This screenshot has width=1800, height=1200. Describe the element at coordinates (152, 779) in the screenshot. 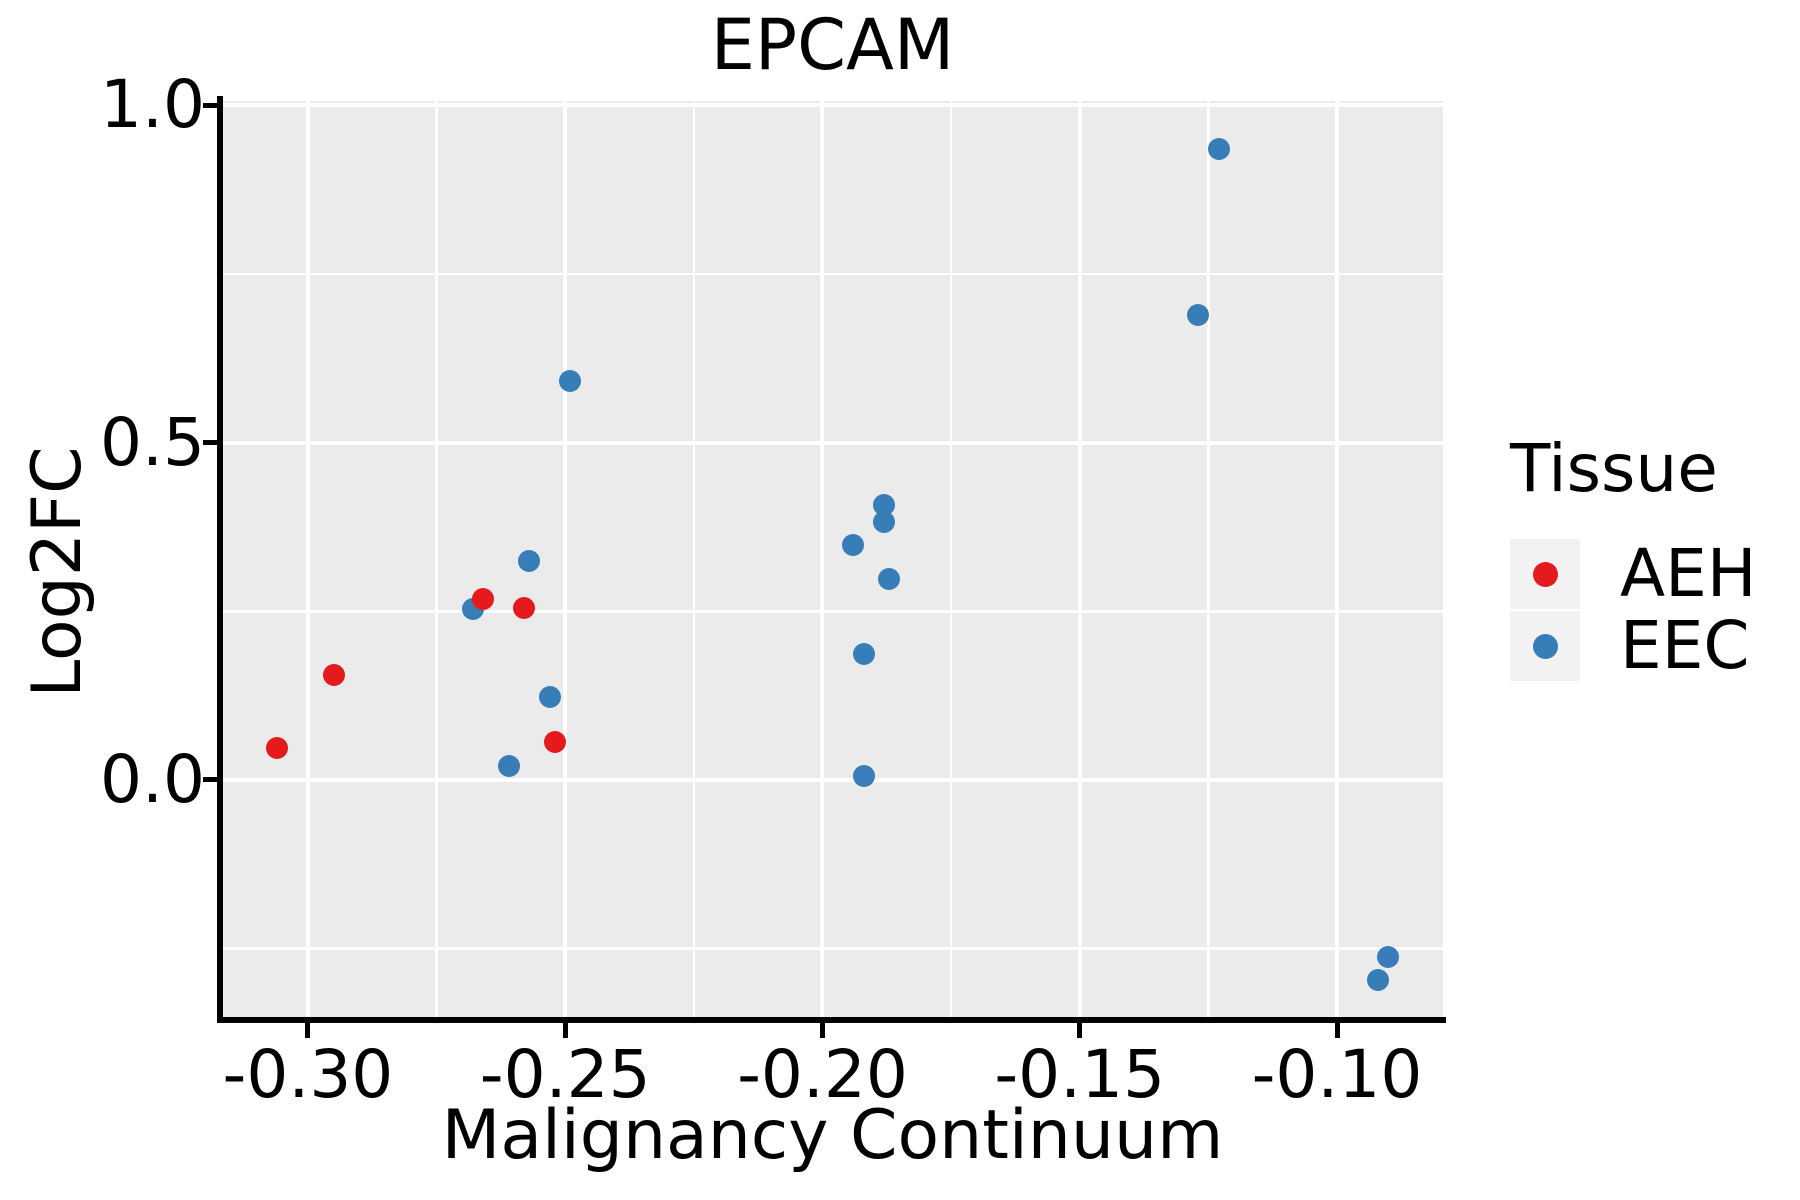

I see `y-tick-label: 0.0` at that location.